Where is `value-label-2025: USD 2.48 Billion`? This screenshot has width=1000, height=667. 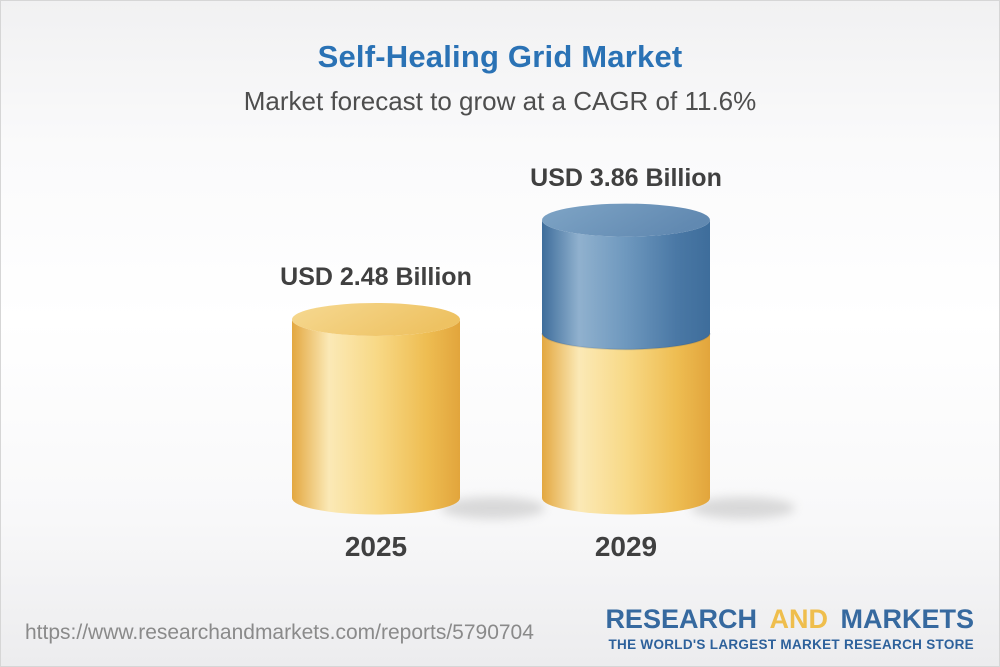
value-label-2025: USD 2.48 Billion is located at coordinates (376, 276).